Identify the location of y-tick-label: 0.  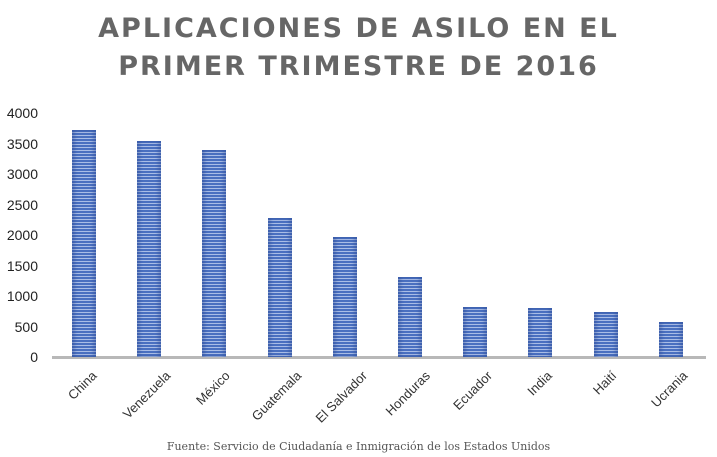
(34, 357).